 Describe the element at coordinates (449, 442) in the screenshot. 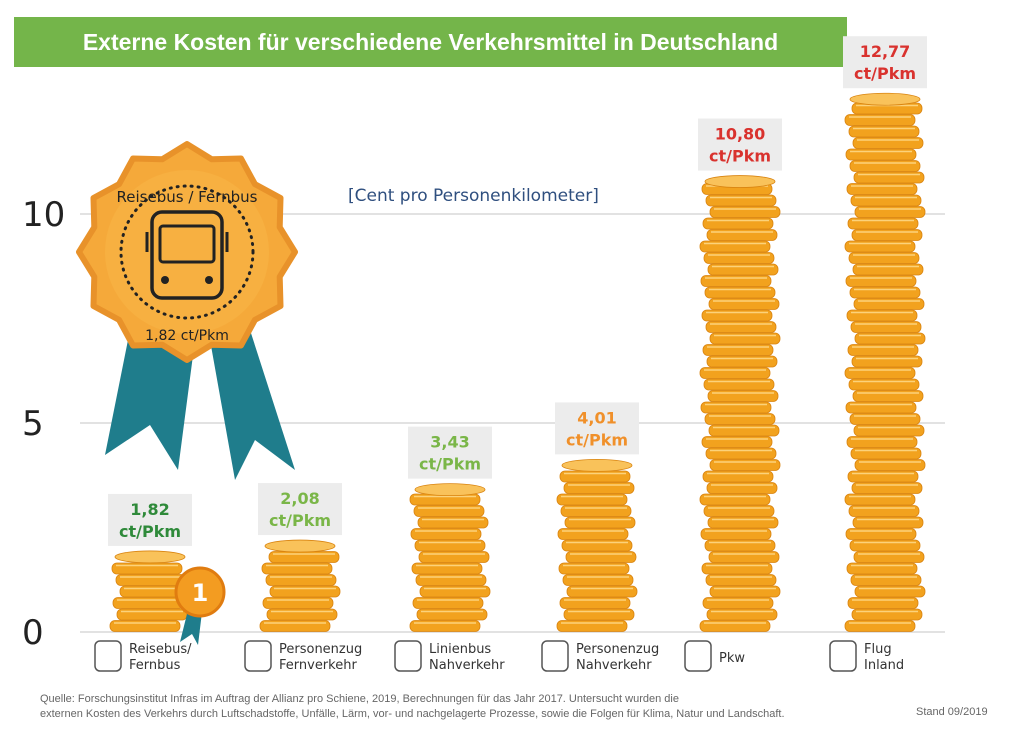

I see `data-label-value: 3,43` at that location.